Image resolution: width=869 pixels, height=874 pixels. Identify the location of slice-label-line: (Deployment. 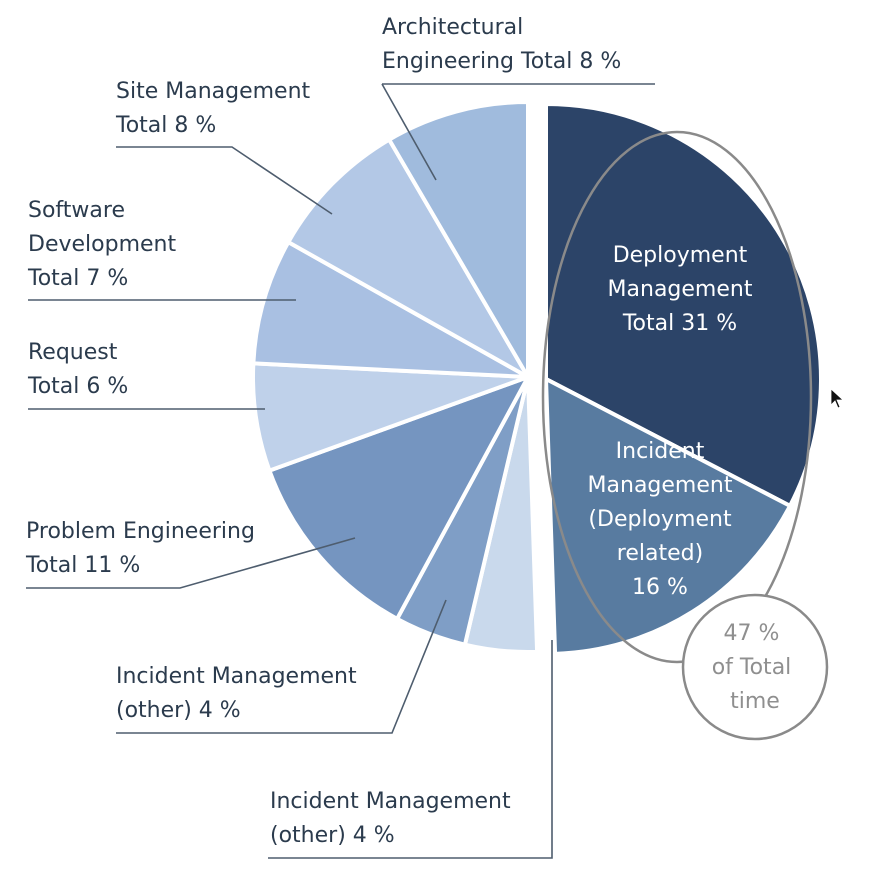
(660, 519).